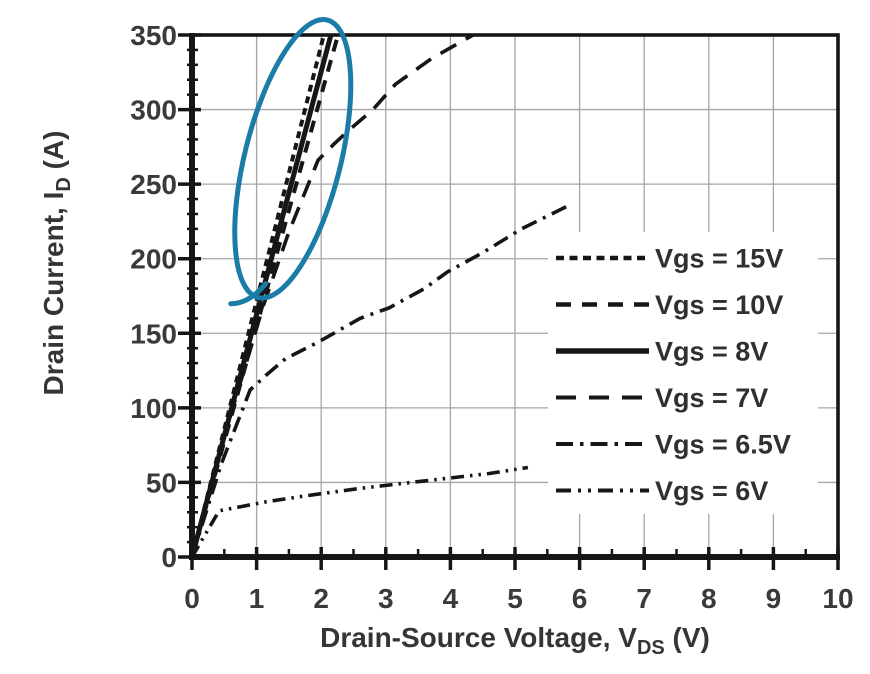  What do you see at coordinates (321, 598) in the screenshot?
I see `x-tick-label: 2` at bounding box center [321, 598].